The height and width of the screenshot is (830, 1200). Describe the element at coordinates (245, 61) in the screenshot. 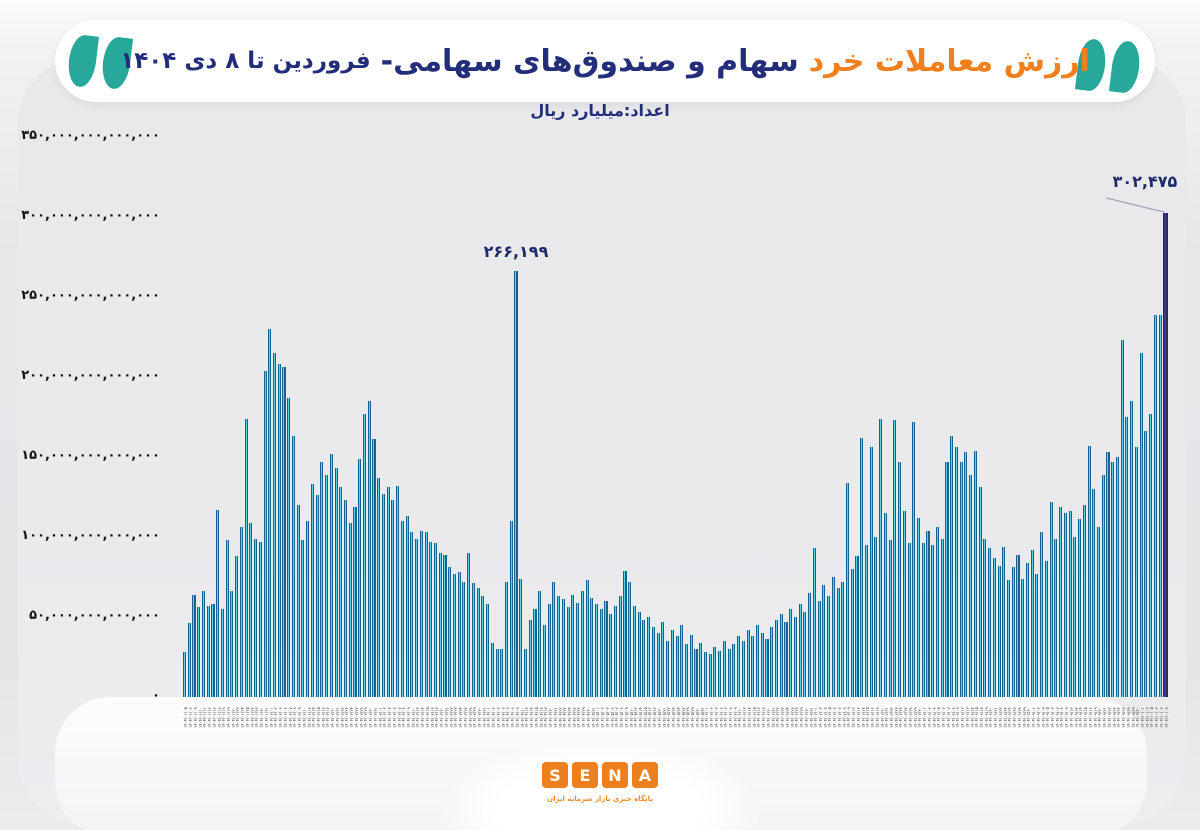

I see `title-period: فروردین تا ۸ دی ۱۴۰۴` at that location.